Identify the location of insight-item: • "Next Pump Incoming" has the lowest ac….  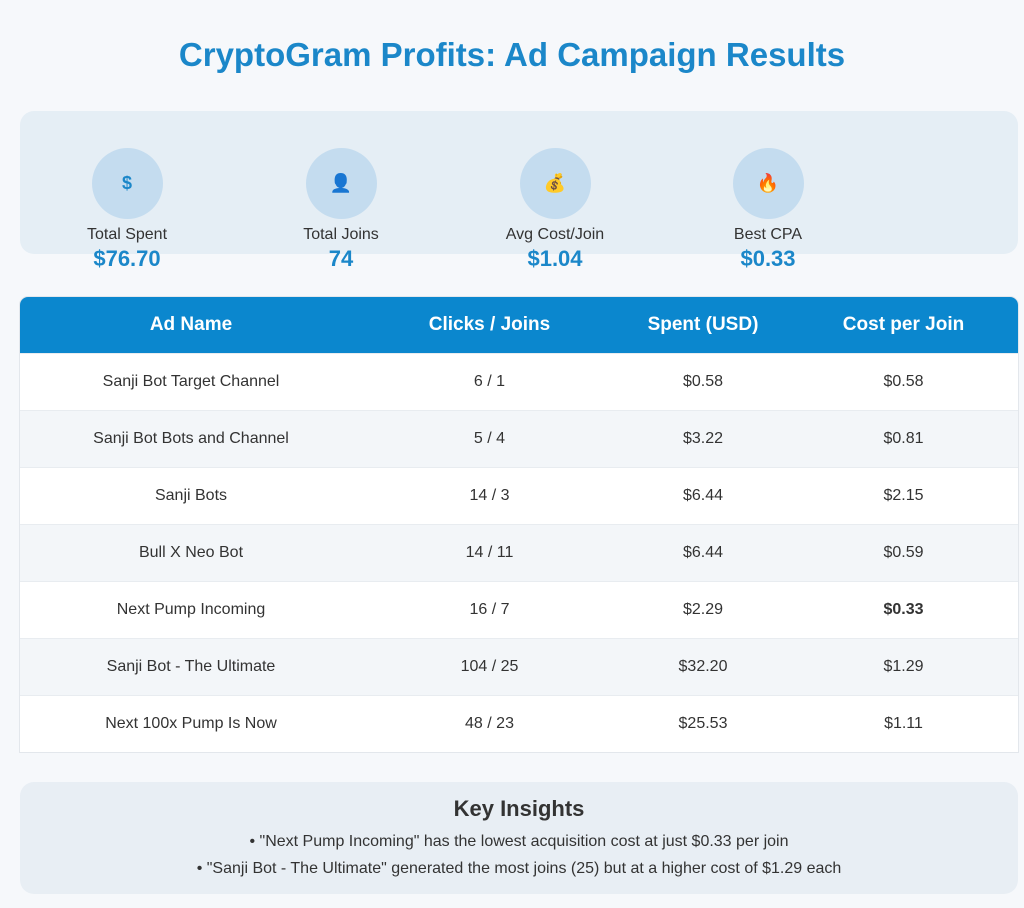
(519, 841).